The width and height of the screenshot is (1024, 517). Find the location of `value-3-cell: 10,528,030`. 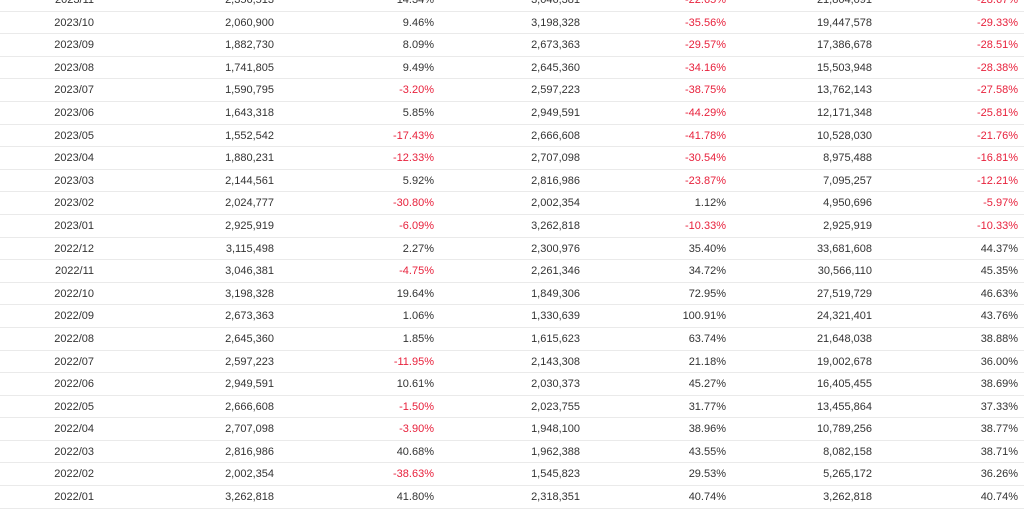

value-3-cell: 10,528,030 is located at coordinates (844, 135).